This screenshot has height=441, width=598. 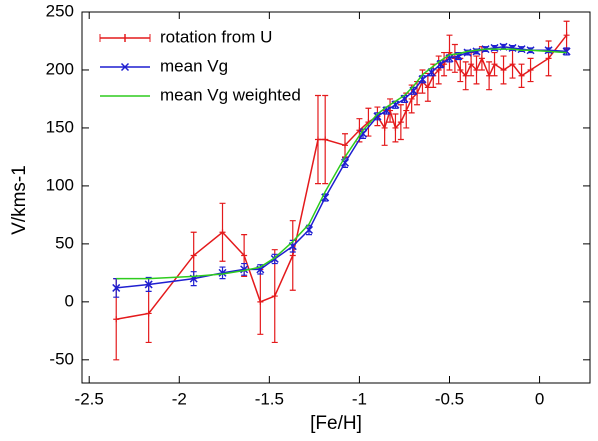 I want to click on x-axis-label: [Fe/H], so click(x=336, y=423).